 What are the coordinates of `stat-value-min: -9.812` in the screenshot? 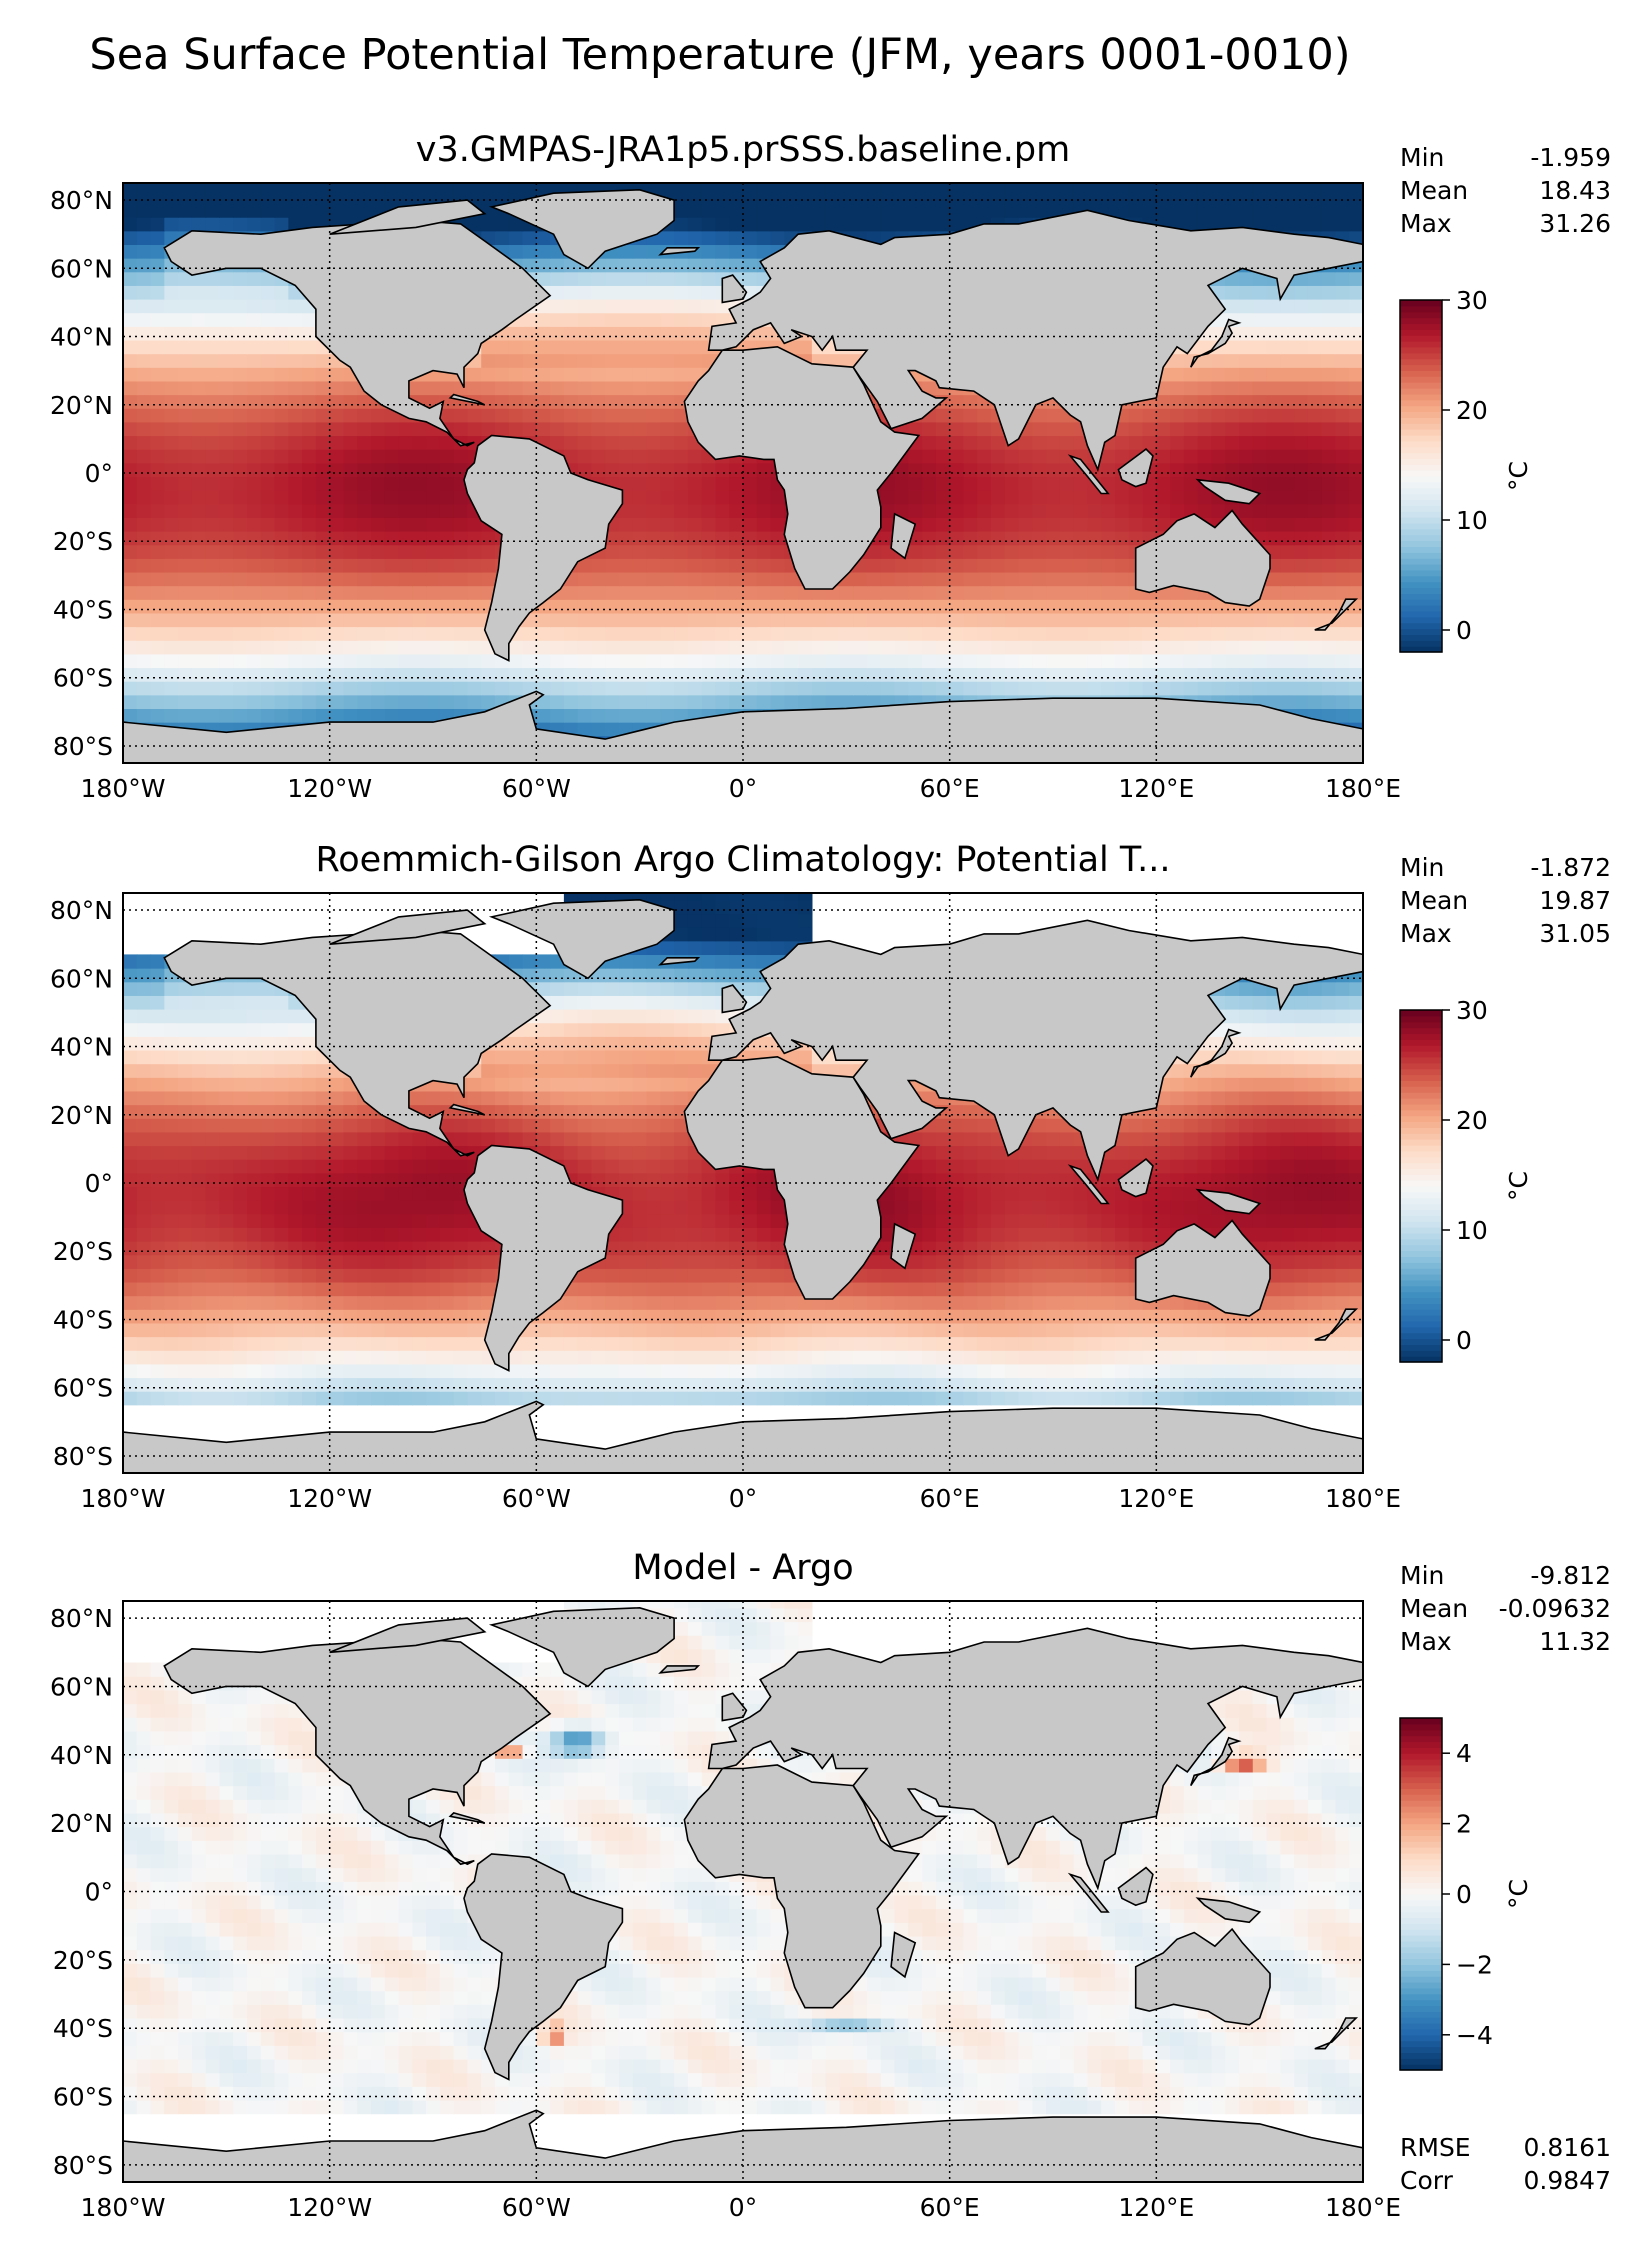 It's located at (1570, 1575).